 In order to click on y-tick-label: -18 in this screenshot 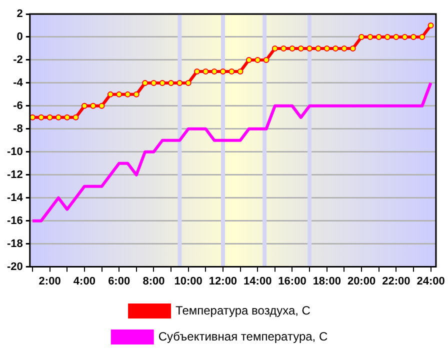, I will do `click(14, 244)`.